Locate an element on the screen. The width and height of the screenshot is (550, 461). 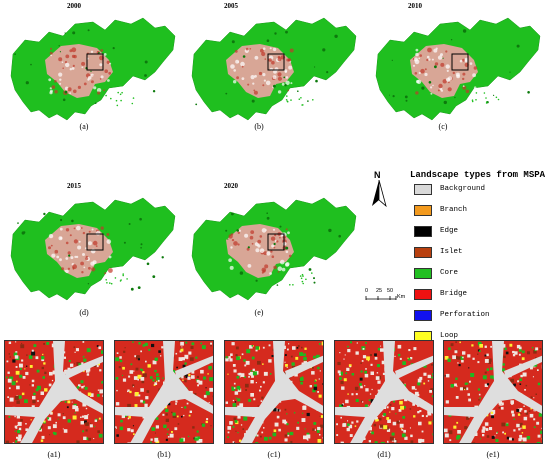
scale-tick-0: 0 is located at coordinates (367, 291).